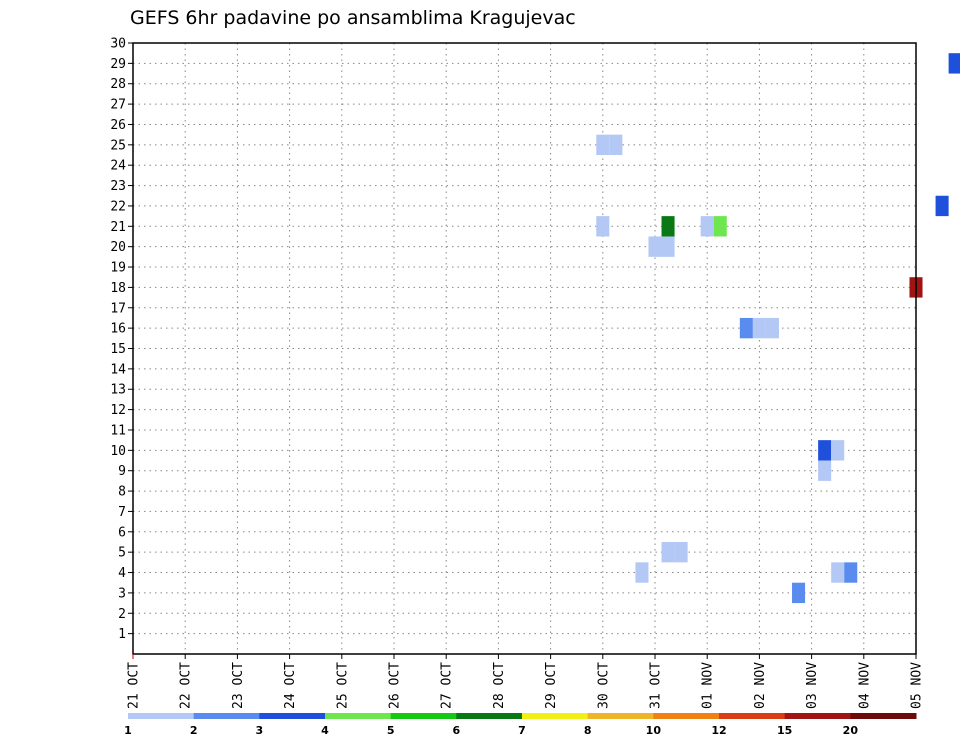  I want to click on color-legend: 1 2 3 4 5 6 7 8 10 12 15 20, so click(520, 725).